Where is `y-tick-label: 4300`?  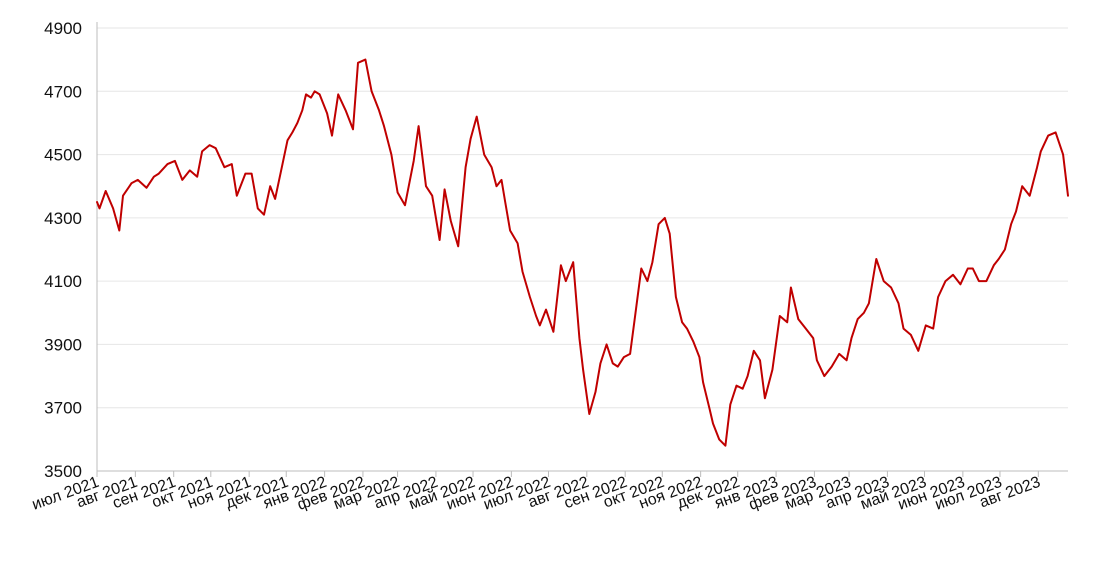 y-tick-label: 4300 is located at coordinates (63, 218).